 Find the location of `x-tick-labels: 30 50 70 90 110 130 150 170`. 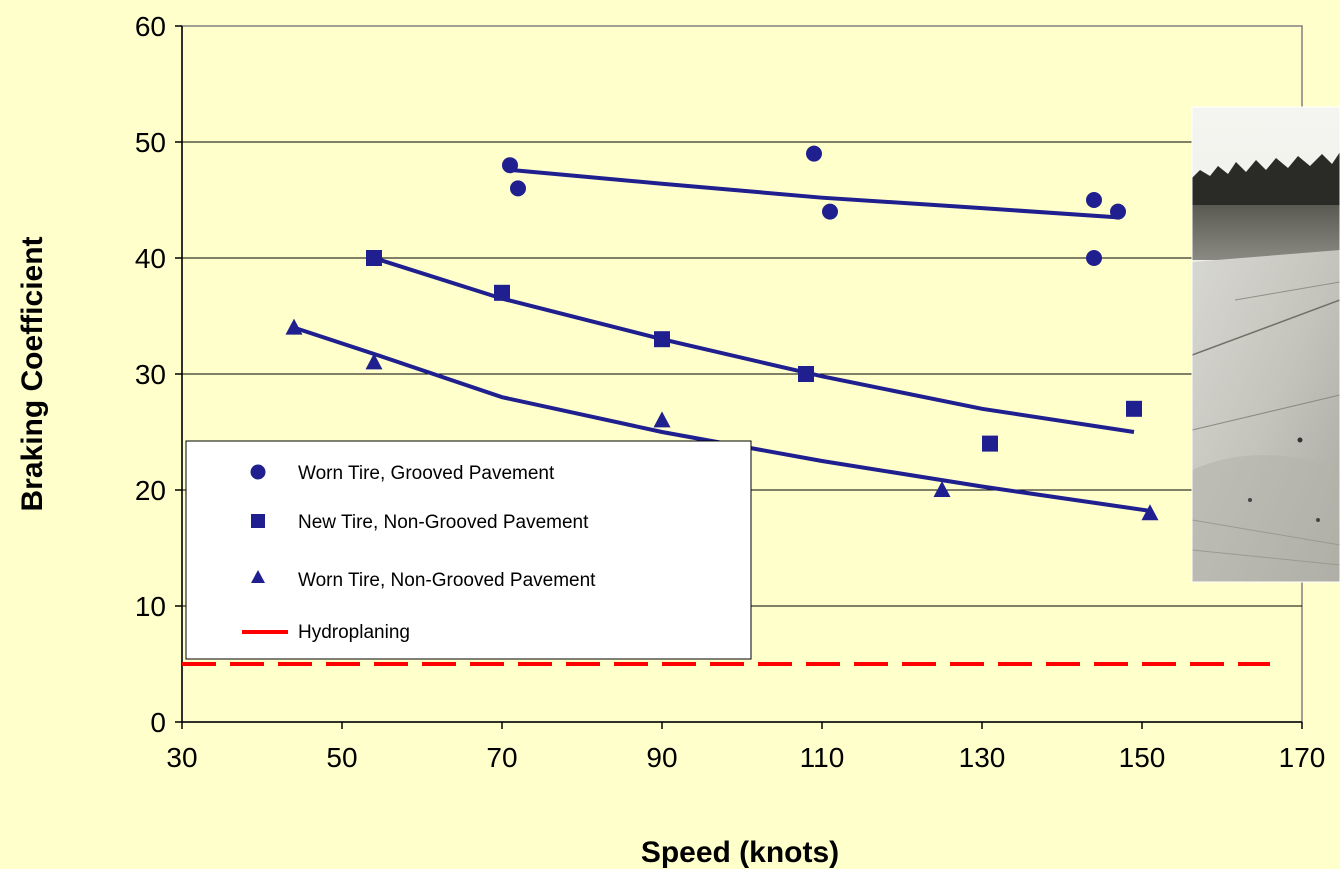

x-tick-labels: 30 50 70 90 110 130 150 170 is located at coordinates (745, 757).